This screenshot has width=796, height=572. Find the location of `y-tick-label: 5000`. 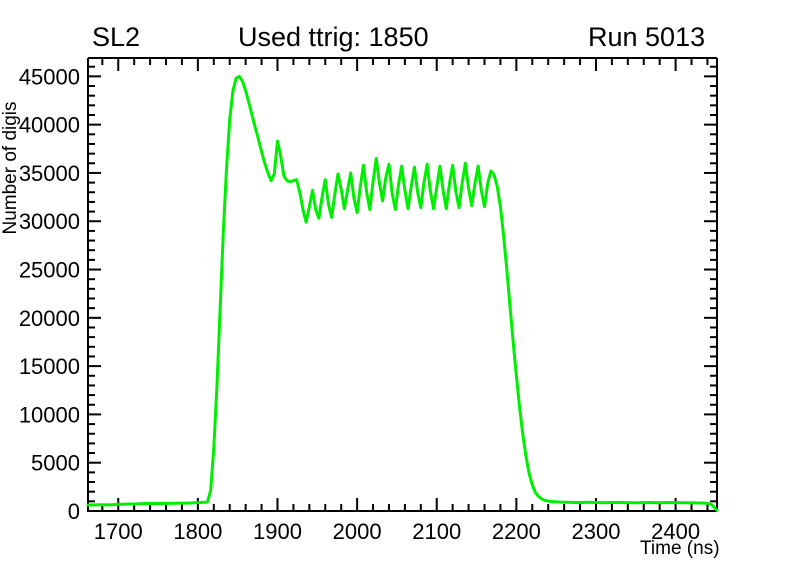

y-tick-label: 5000 is located at coordinates (55, 463).